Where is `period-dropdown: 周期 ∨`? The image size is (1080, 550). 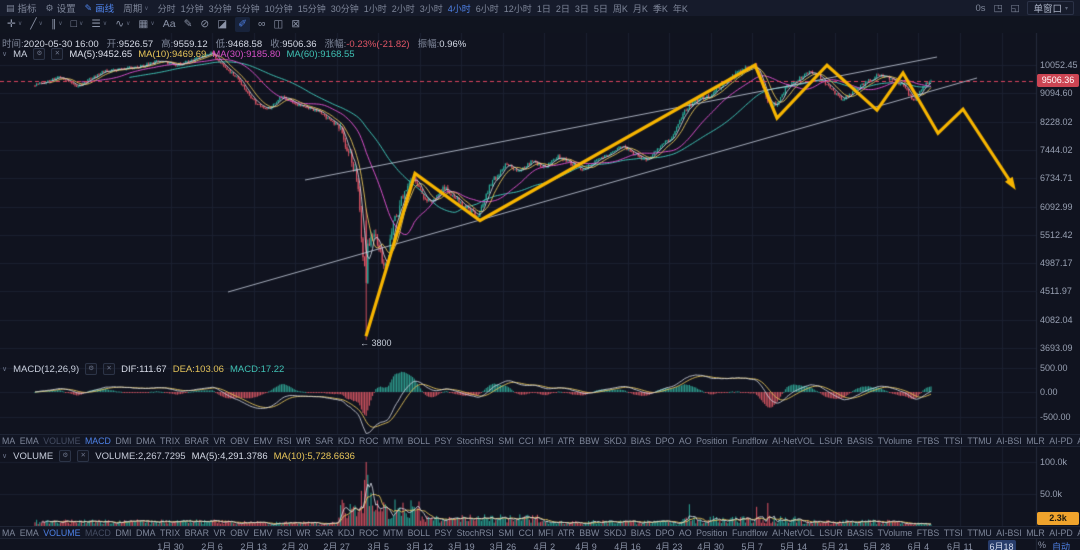
period-dropdown: 周期 ∨ is located at coordinates (135, 8).